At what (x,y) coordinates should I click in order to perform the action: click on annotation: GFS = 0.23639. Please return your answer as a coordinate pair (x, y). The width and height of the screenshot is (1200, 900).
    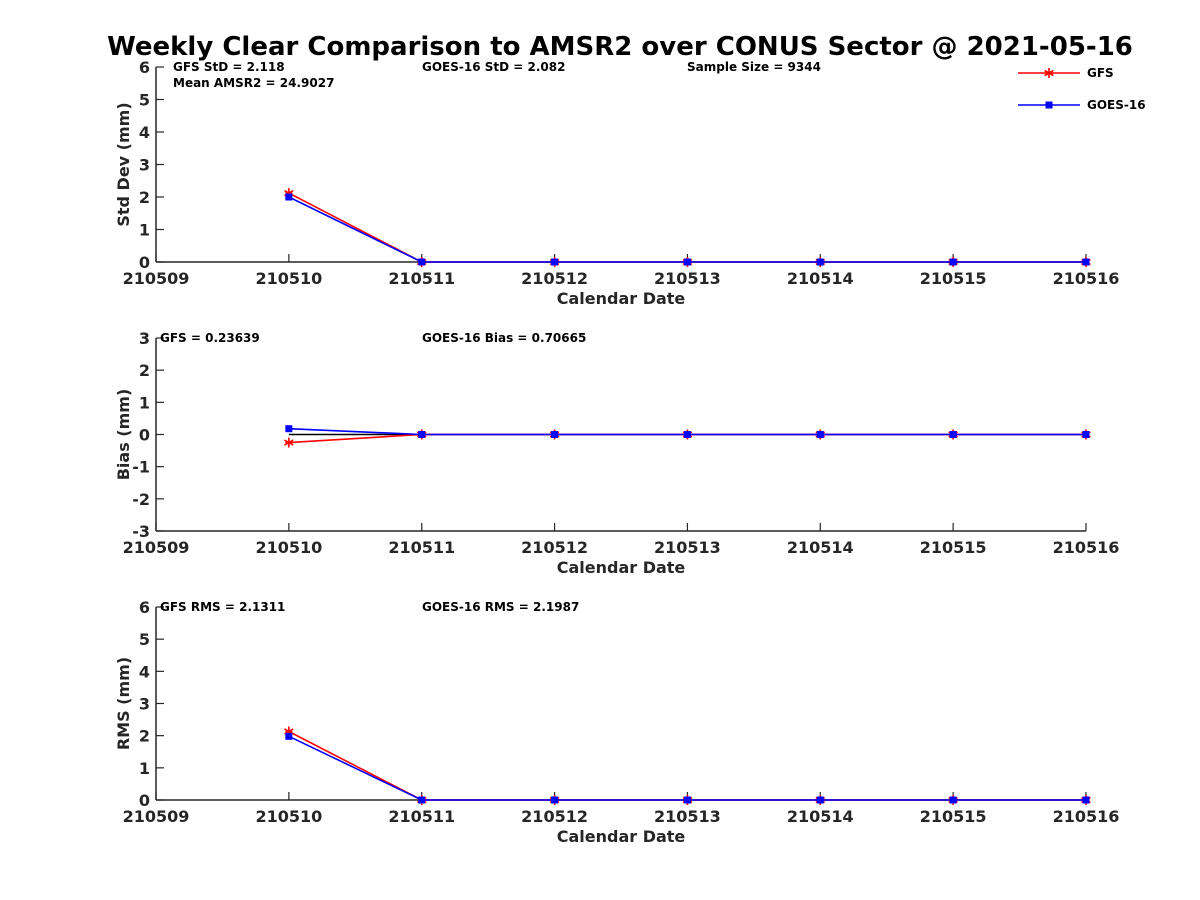
    Looking at the image, I should click on (210, 338).